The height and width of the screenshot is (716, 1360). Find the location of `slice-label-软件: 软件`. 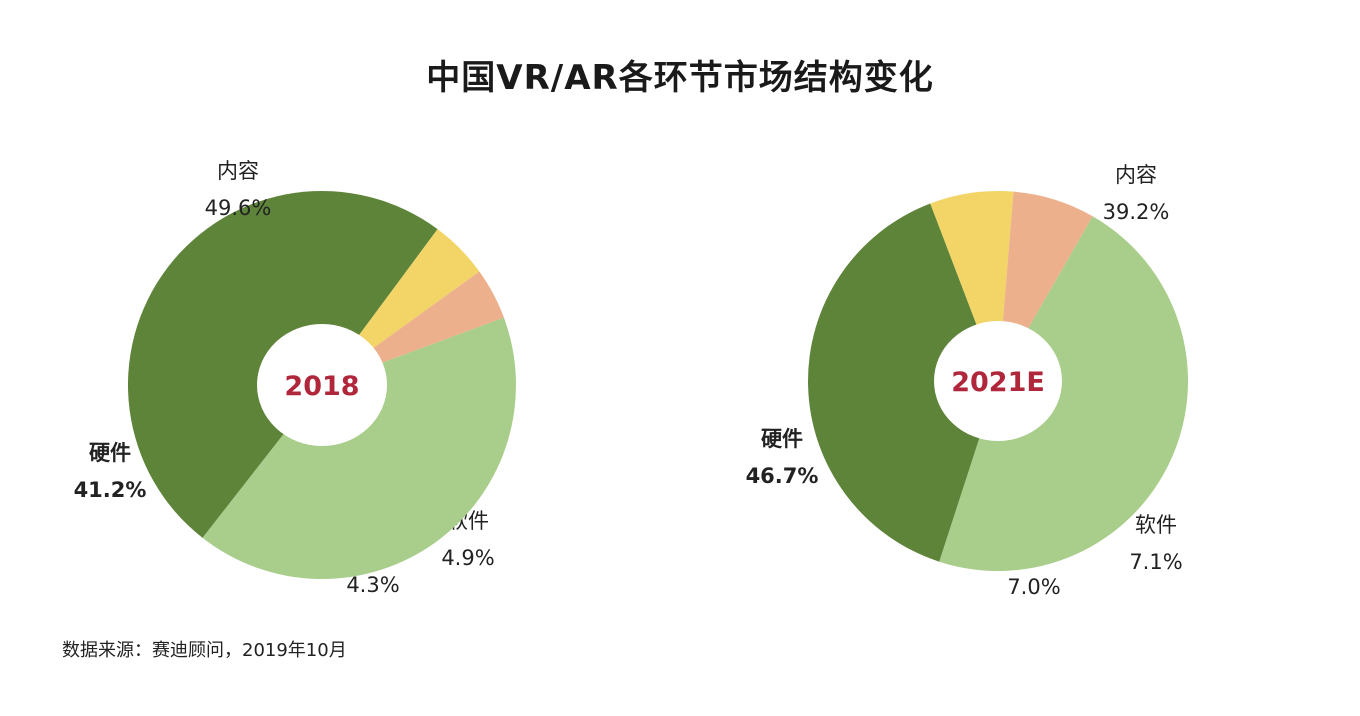

slice-label-软件: 软件 is located at coordinates (1156, 525).